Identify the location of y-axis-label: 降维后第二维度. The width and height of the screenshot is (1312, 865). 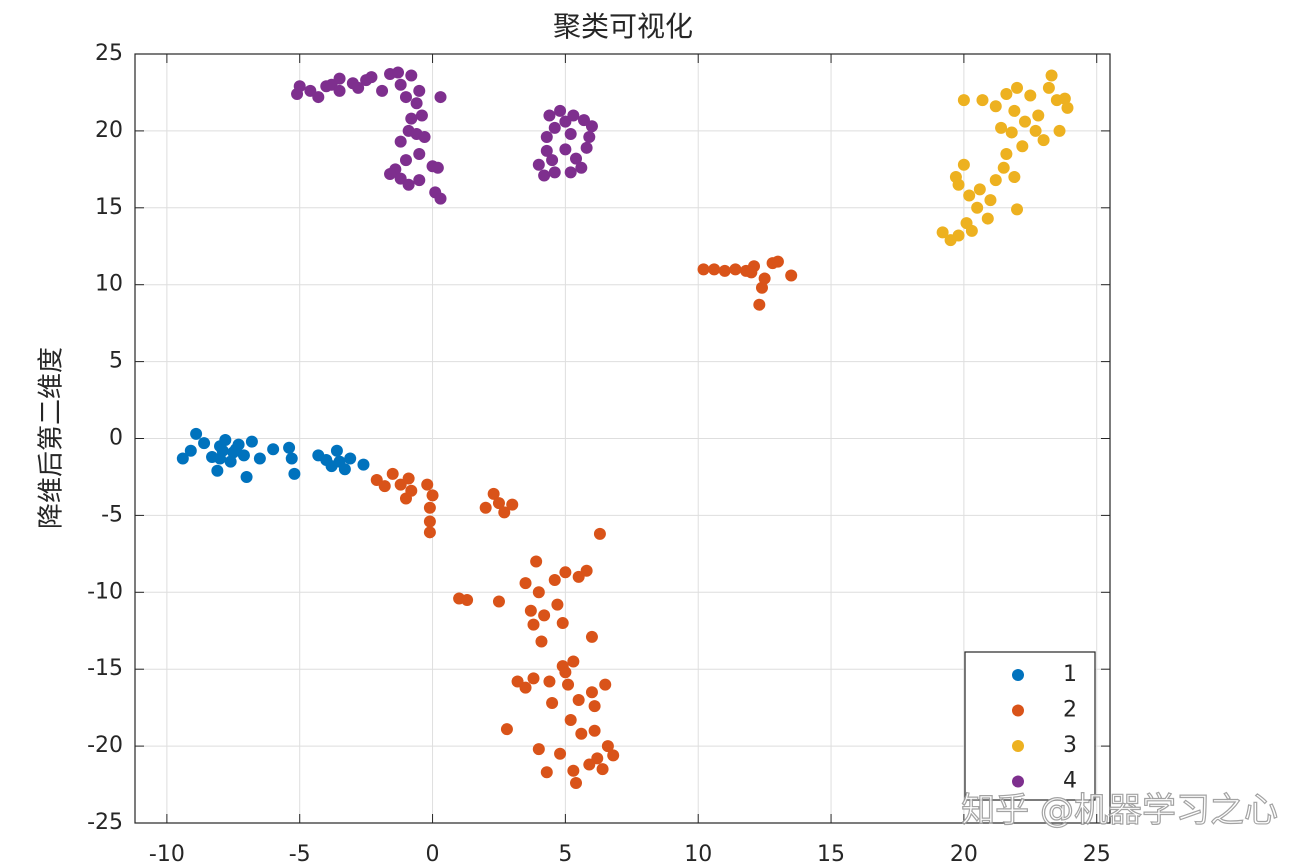
(52, 438).